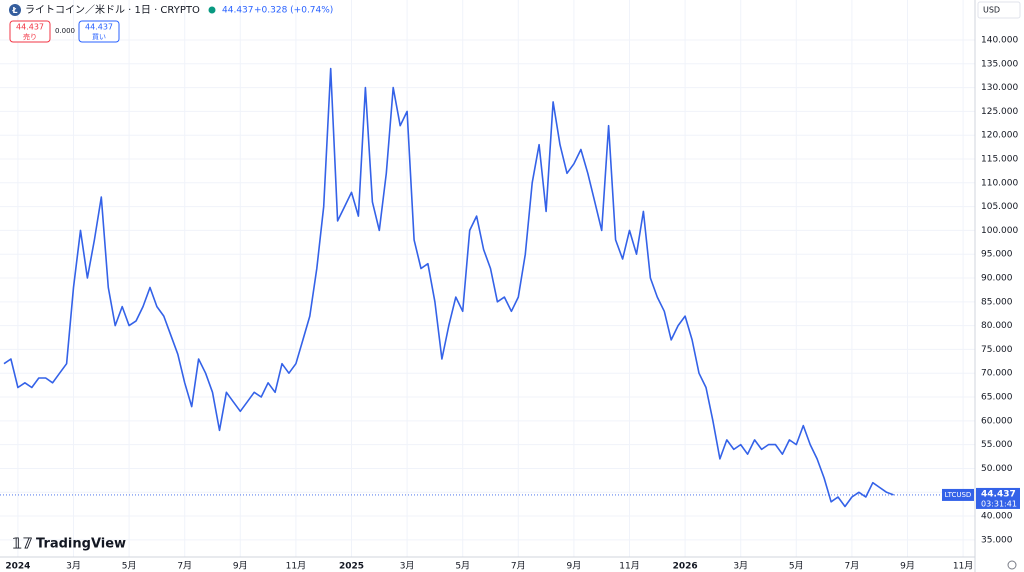 The image size is (1024, 572). I want to click on buy-price: 44.437, so click(99, 27).